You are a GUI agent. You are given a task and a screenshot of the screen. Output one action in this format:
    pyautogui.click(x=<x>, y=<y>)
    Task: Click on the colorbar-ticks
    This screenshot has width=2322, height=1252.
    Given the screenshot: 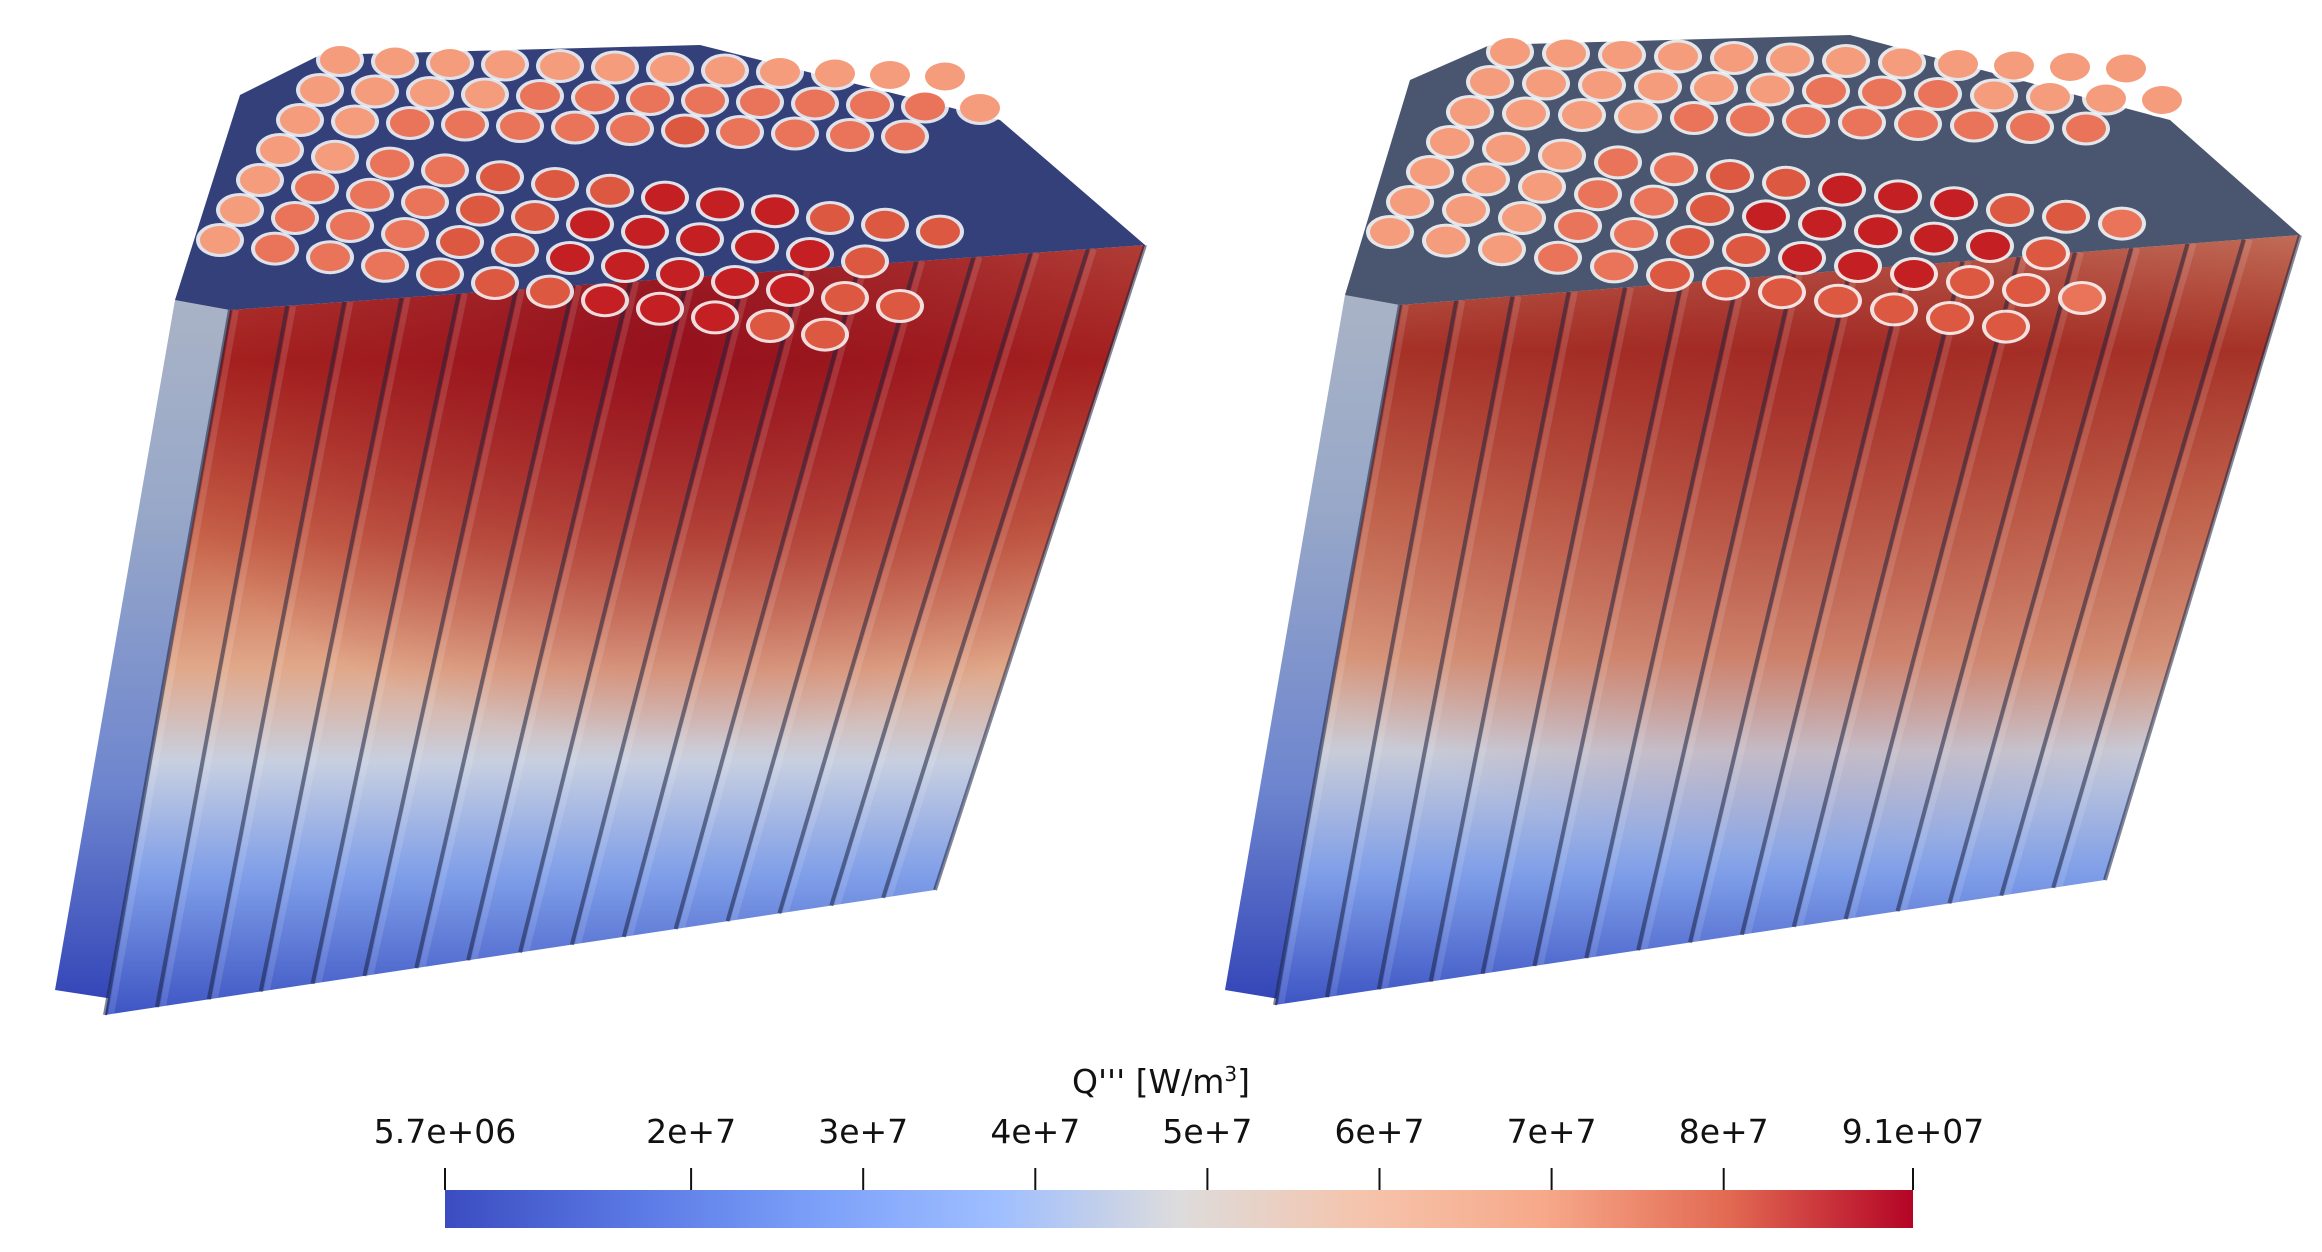 What is the action you would take?
    pyautogui.click(x=1179, y=1179)
    